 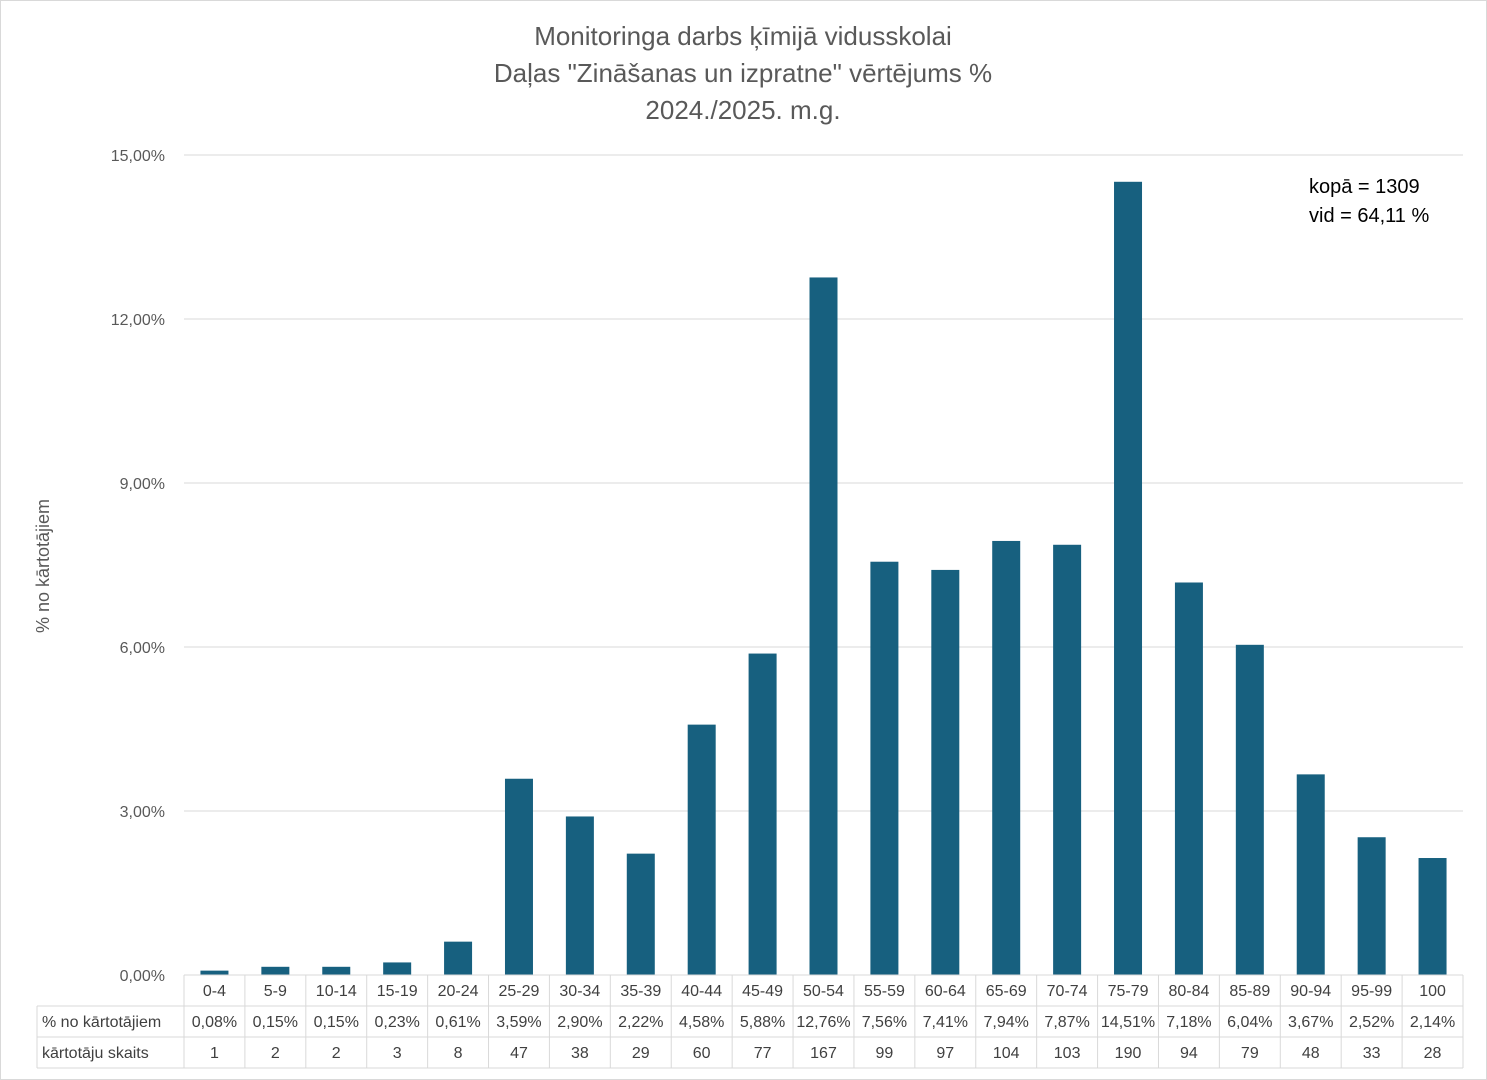 I want to click on y-tick-label: 12,00%, so click(x=138, y=320).